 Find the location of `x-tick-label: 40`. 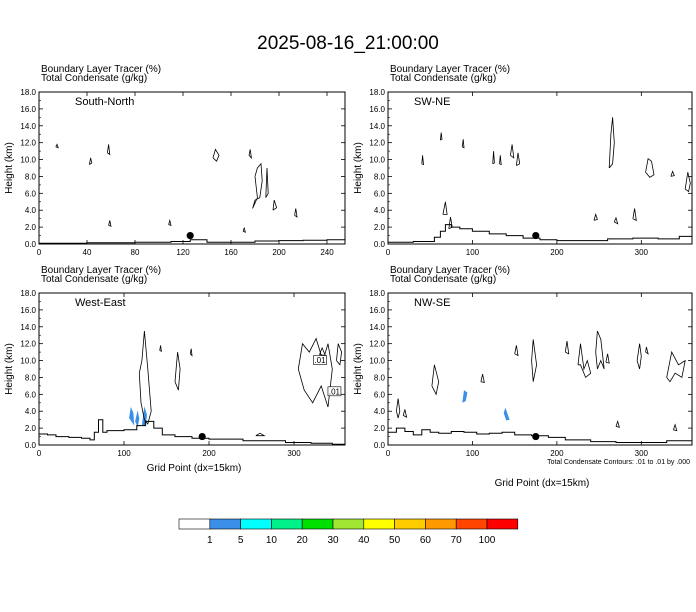

x-tick-label: 40 is located at coordinates (87, 252).